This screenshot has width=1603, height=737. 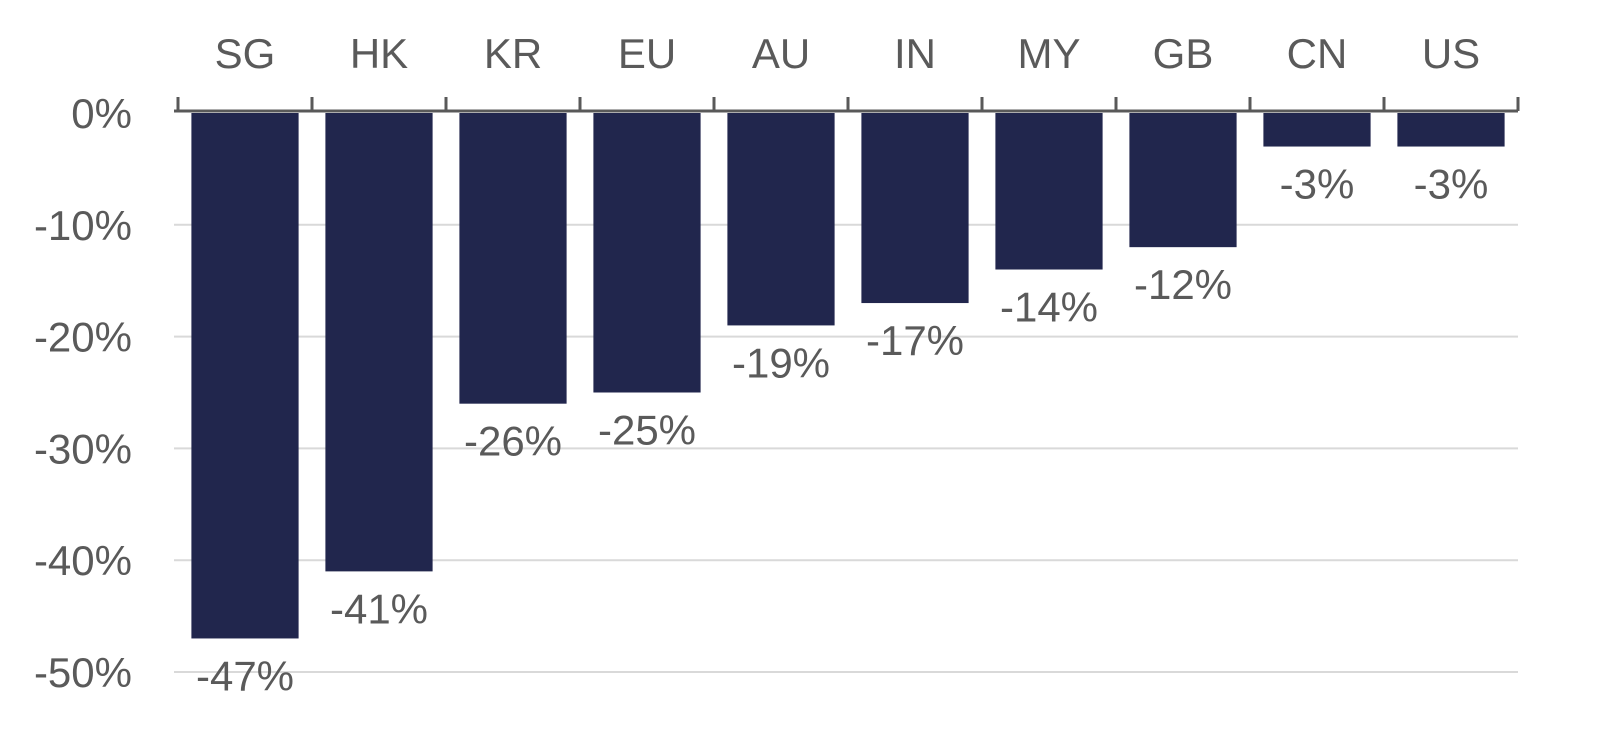 I want to click on category-label-eu: EU, so click(x=647, y=53).